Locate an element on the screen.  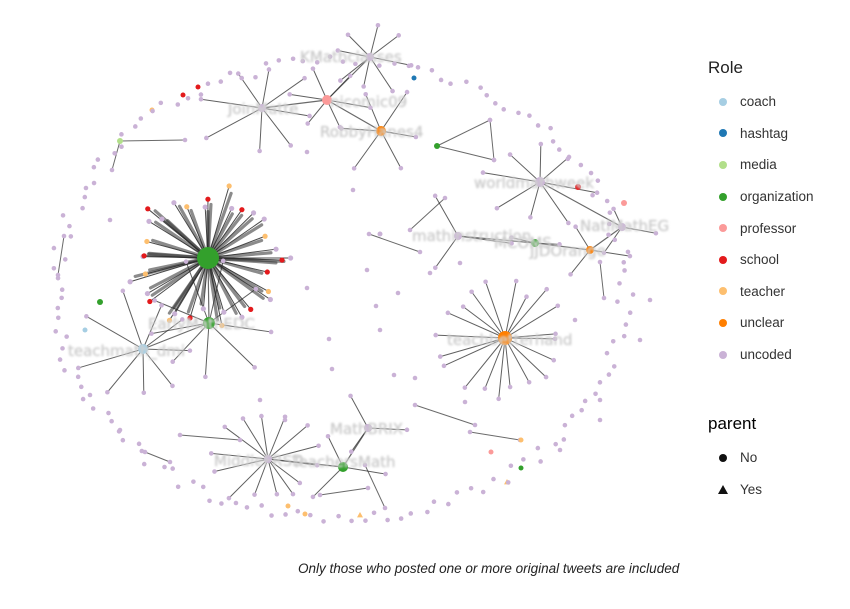
triangle-shape-icon is located at coordinates (723, 489).